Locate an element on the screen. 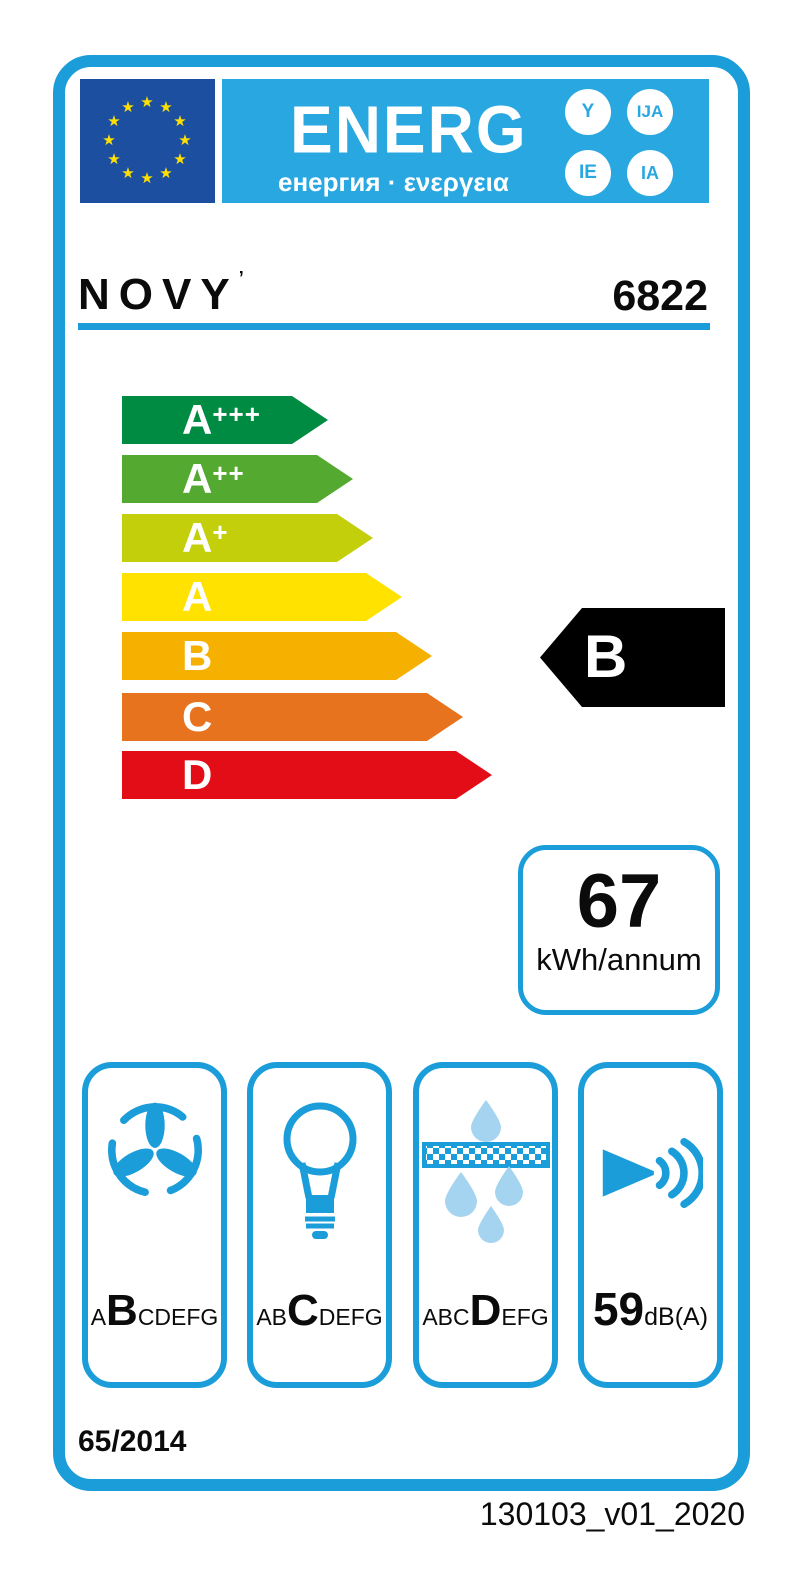 The height and width of the screenshot is (1581, 802). brand-logo: NOVY’ is located at coordinates (161, 294).